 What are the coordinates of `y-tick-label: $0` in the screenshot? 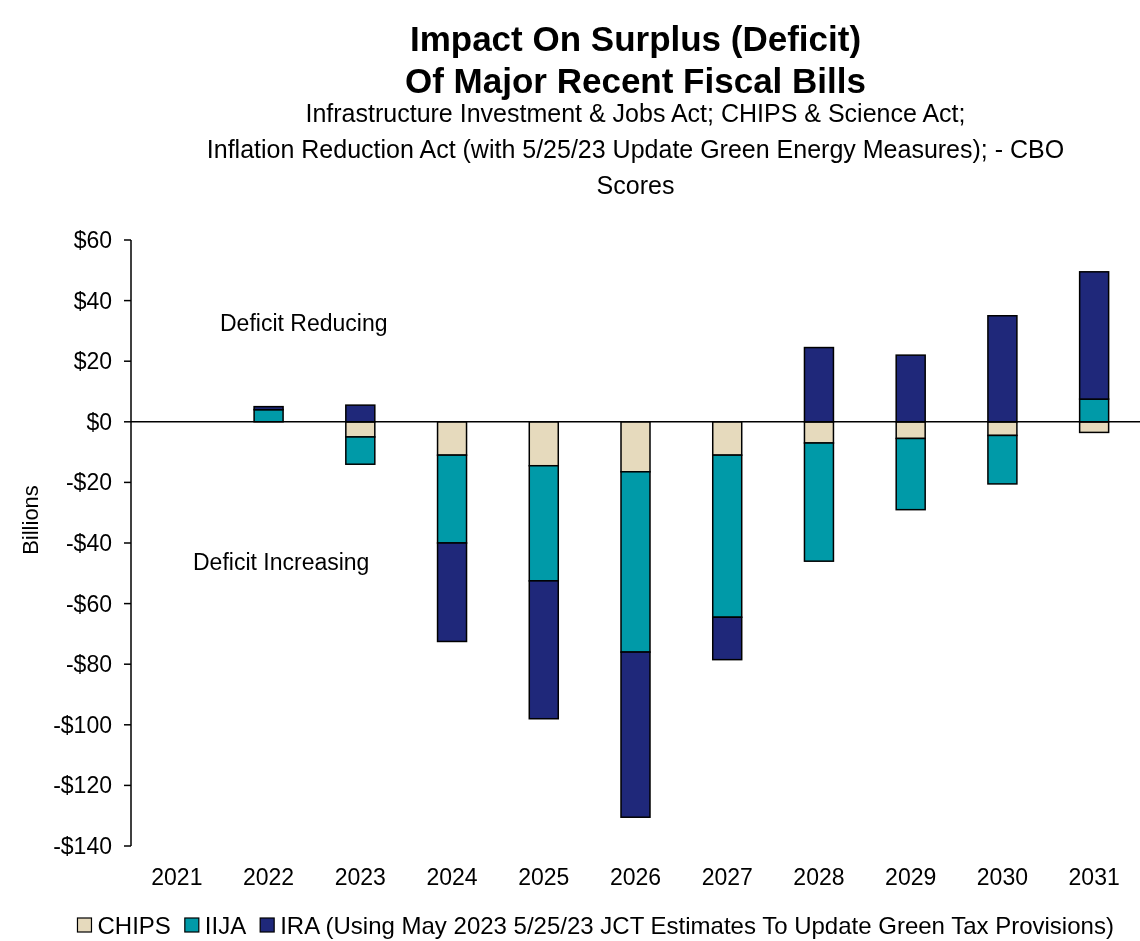 It's located at (99, 421).